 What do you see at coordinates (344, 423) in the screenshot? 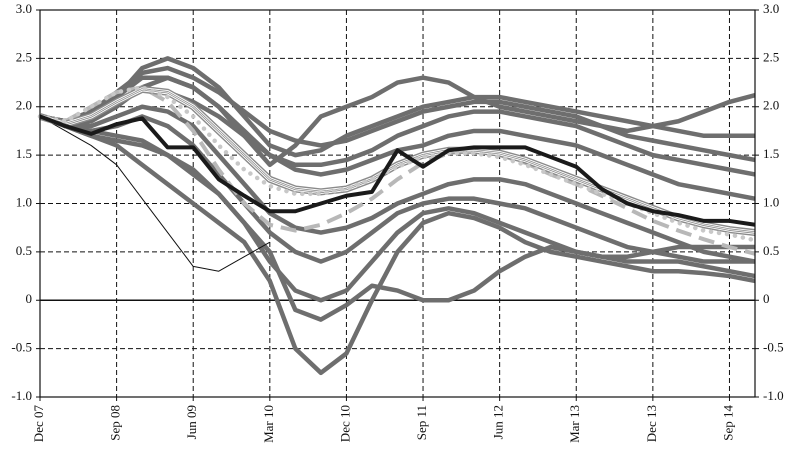
I see `x-tick-label: Dec 10` at bounding box center [344, 423].